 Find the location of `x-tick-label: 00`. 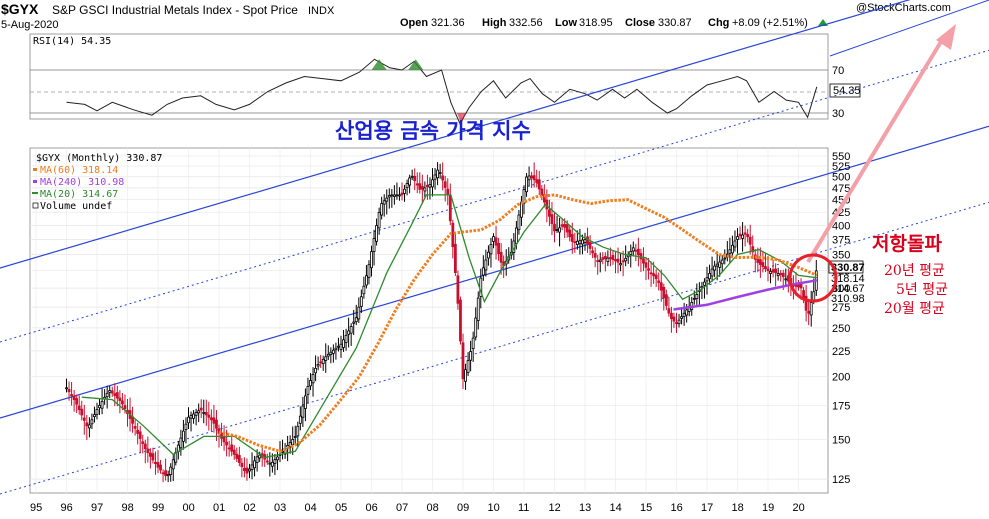

x-tick-label: 00 is located at coordinates (189, 508).